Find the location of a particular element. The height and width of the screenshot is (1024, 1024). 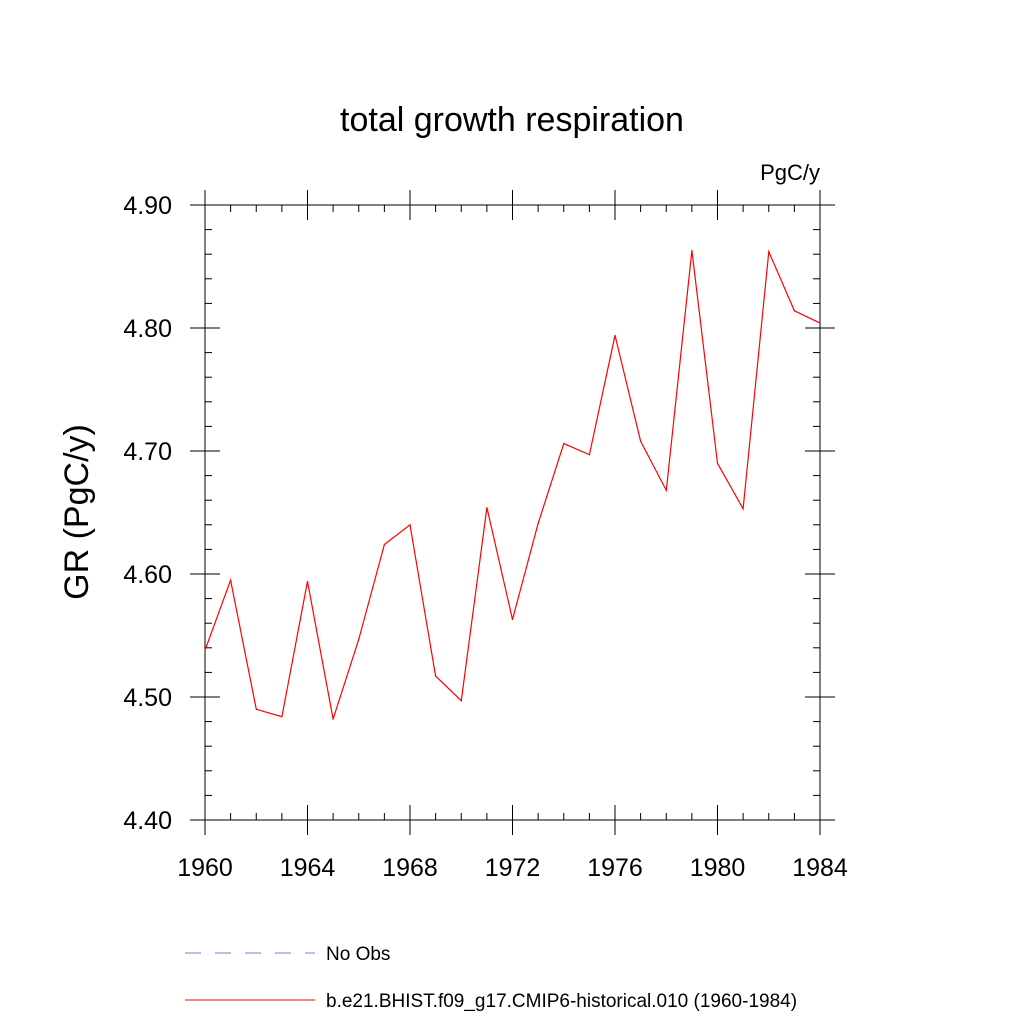

x-tick-label: 1984 is located at coordinates (820, 868).